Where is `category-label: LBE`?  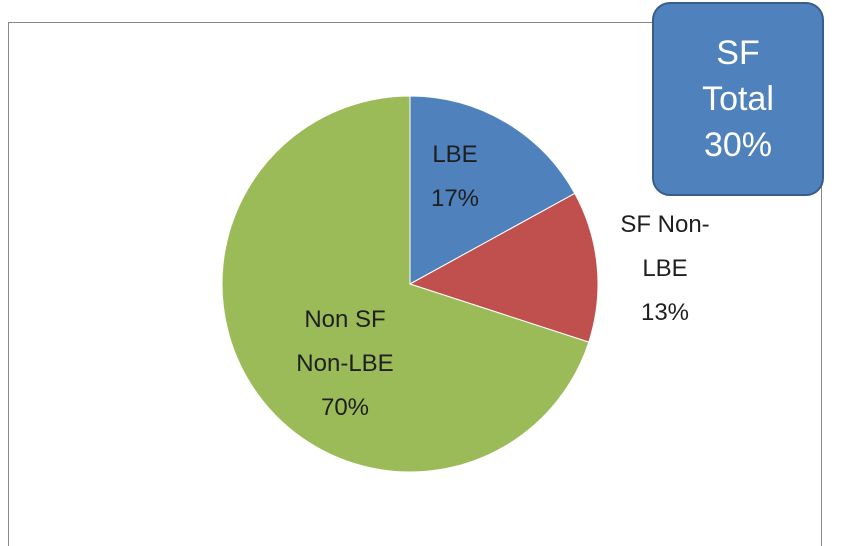 category-label: LBE is located at coordinates (455, 154).